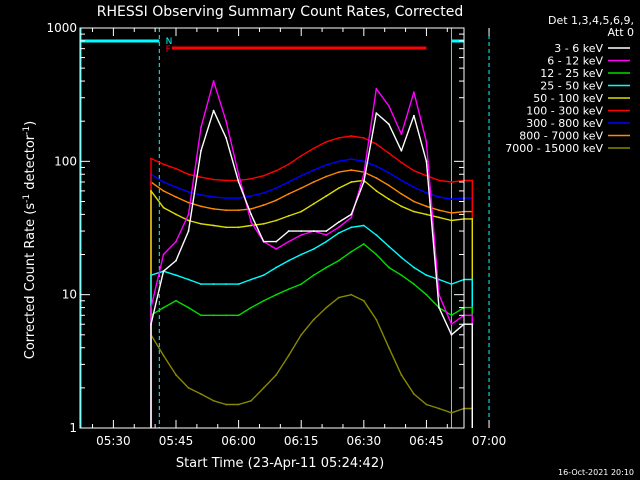 This screenshot has width=640, height=480. What do you see at coordinates (571, 86) in the screenshot?
I see `legend-label-3: 25 - 50 keV` at bounding box center [571, 86].